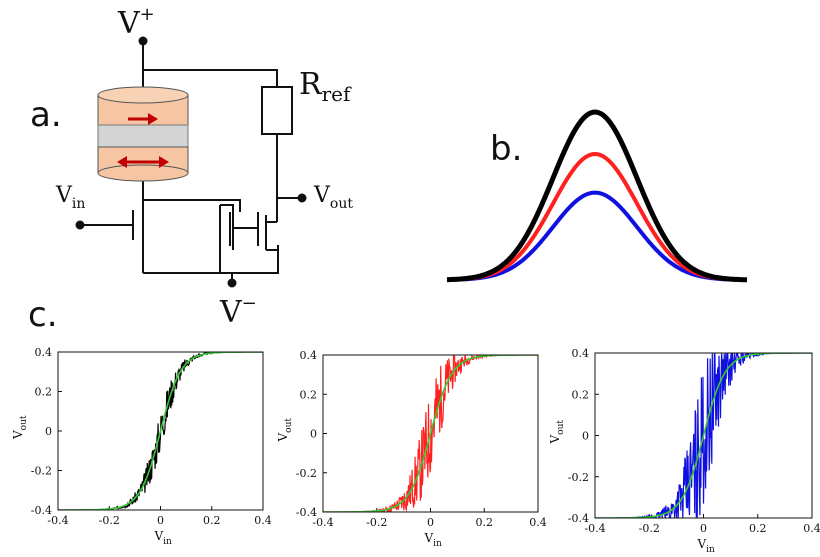  What do you see at coordinates (80, 225) in the screenshot?
I see `v-in-terminal` at bounding box center [80, 225].